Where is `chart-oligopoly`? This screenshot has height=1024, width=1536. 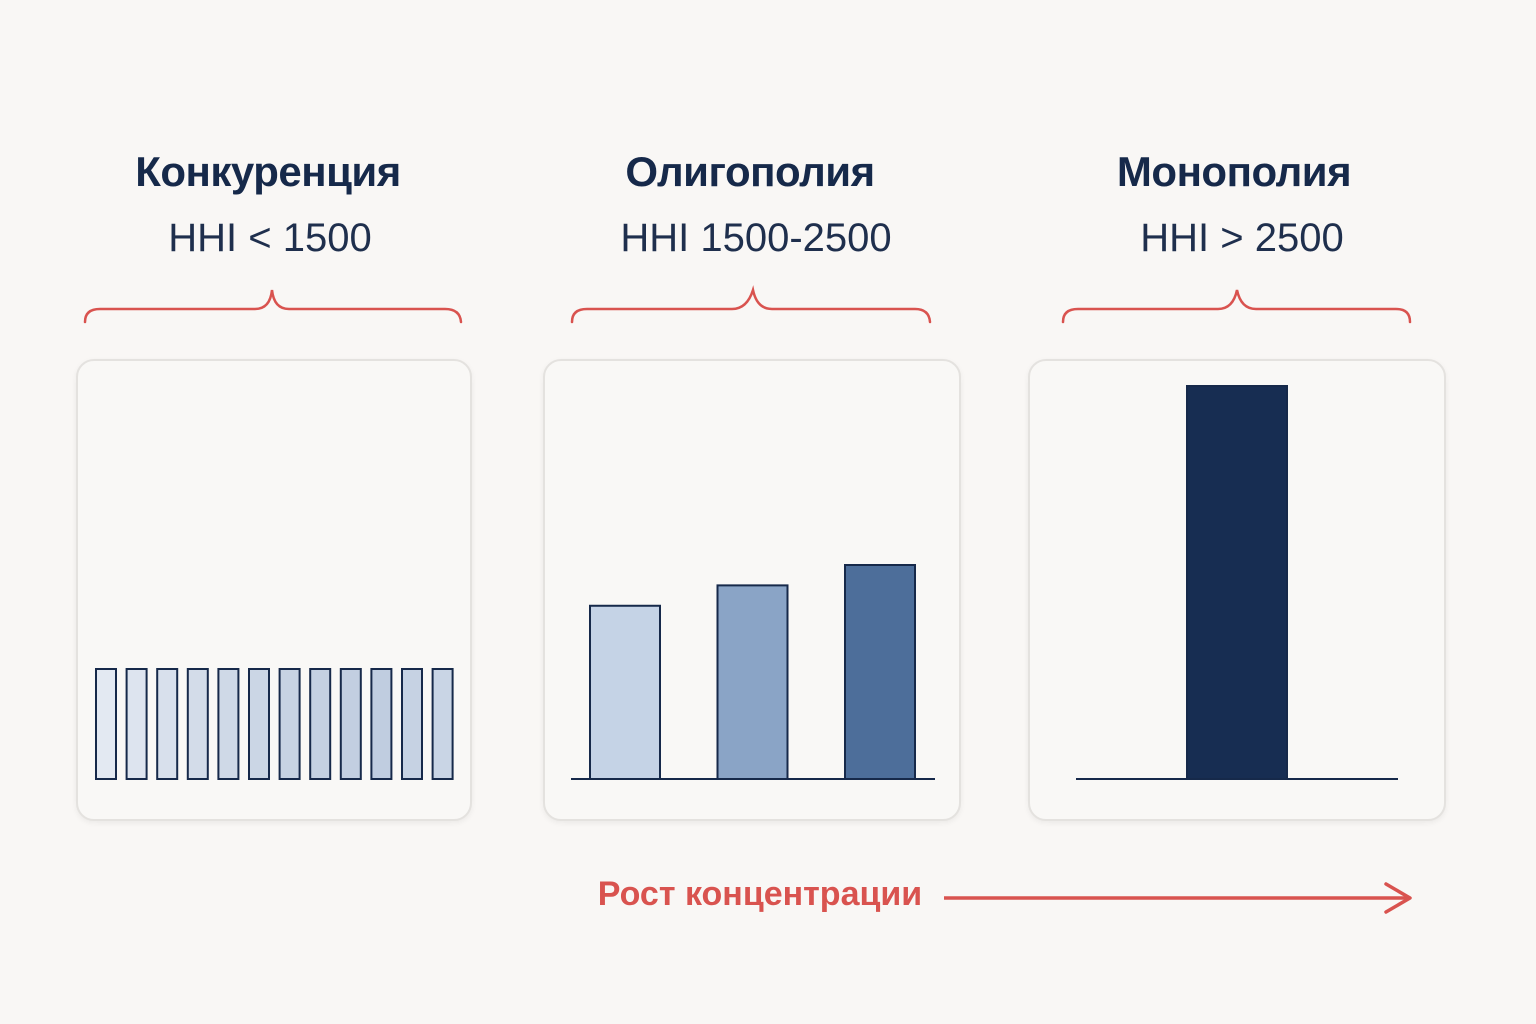
chart-oligopoly is located at coordinates (753, 672).